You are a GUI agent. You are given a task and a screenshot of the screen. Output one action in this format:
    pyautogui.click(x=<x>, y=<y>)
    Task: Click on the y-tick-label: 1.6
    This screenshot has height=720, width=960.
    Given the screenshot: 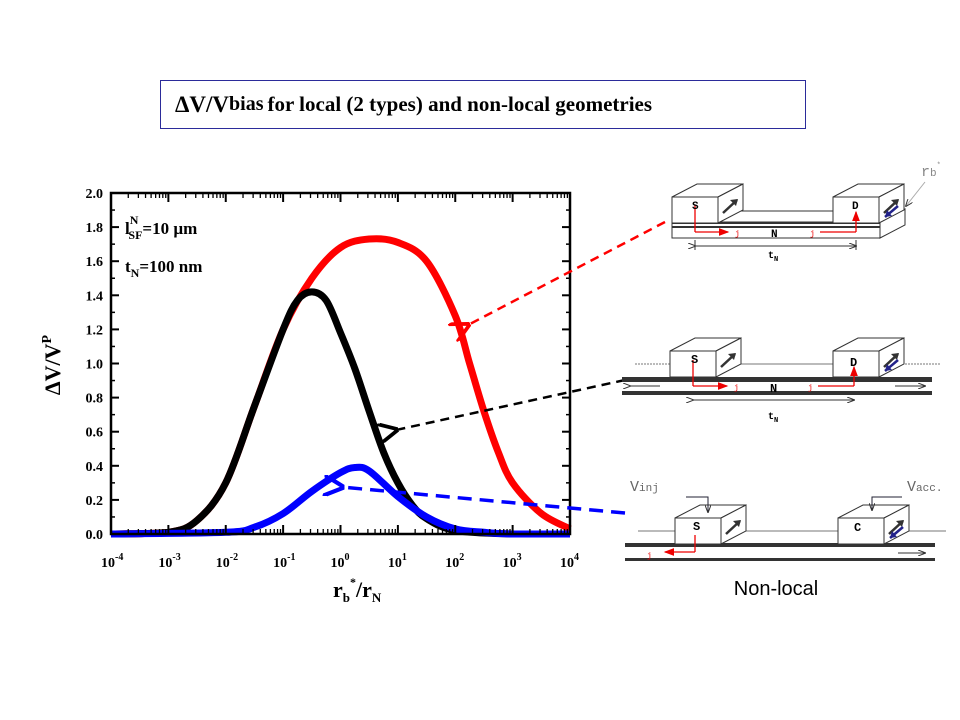 What is the action you would take?
    pyautogui.click(x=95, y=262)
    